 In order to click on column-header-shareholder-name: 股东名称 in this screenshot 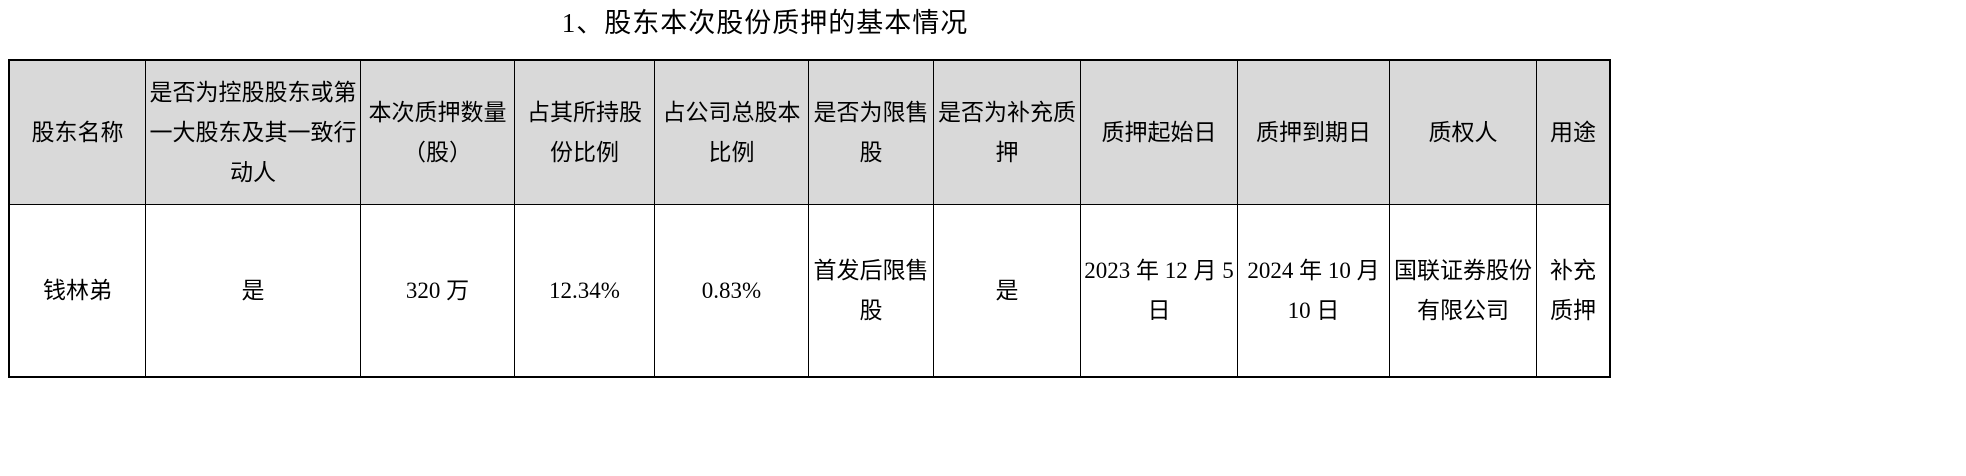, I will do `click(77, 132)`.